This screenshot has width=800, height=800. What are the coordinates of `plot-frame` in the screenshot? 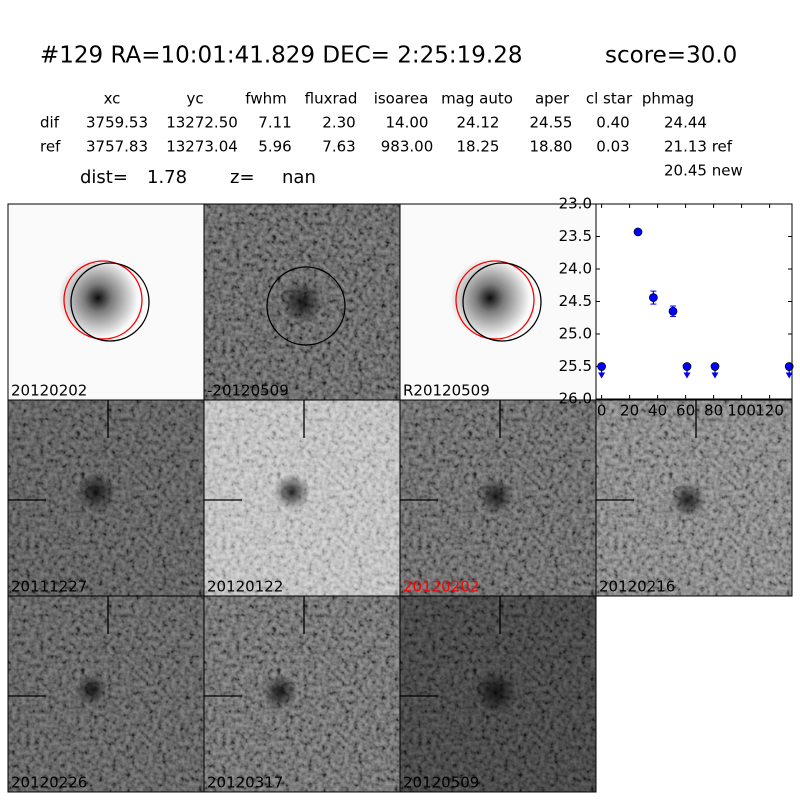 It's located at (694, 301).